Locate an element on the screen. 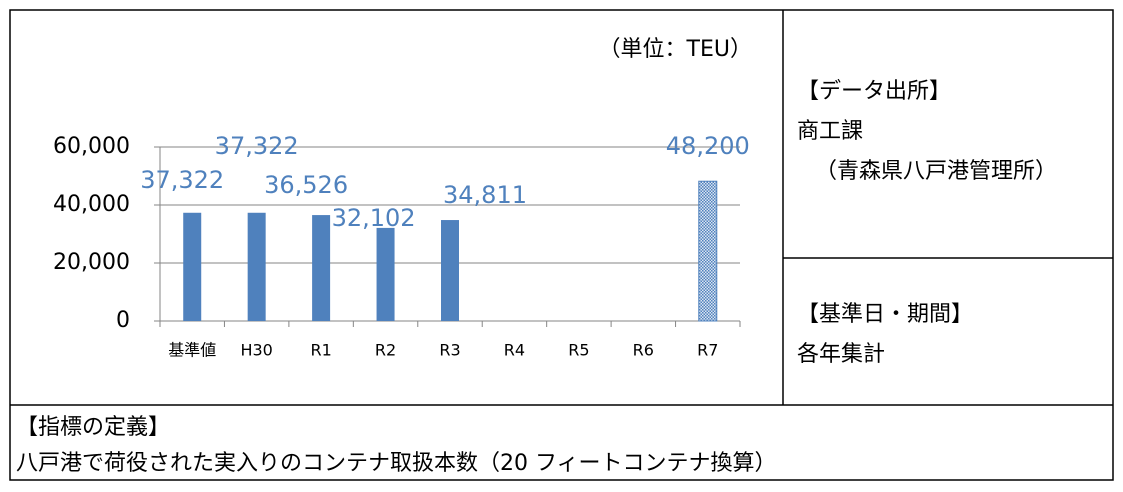 The image size is (1123, 492). x-tick-label: R4 is located at coordinates (514, 350).